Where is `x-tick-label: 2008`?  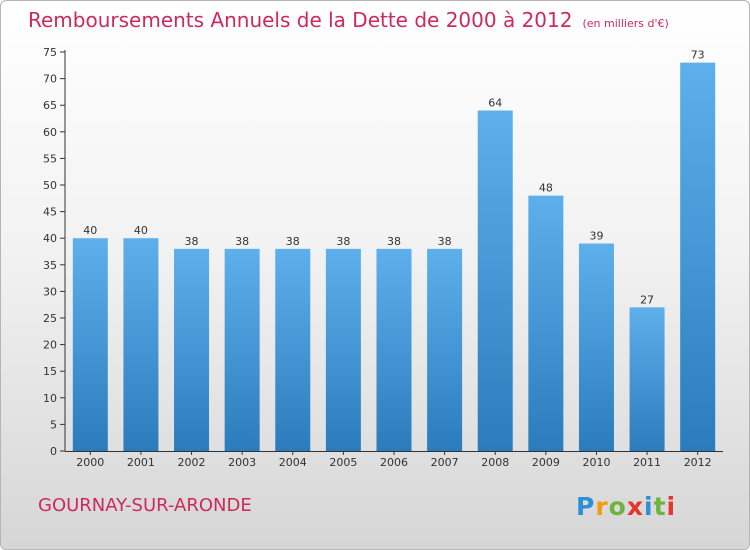
x-tick-label: 2008 is located at coordinates (495, 462).